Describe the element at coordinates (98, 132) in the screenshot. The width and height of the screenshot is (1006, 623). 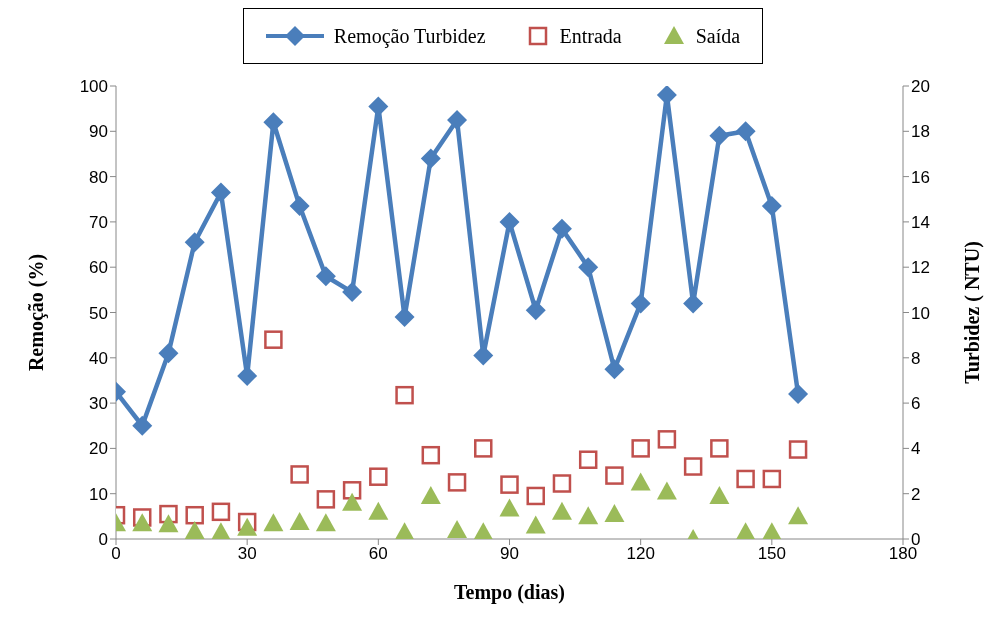
I see `y-tick-label: 90` at that location.